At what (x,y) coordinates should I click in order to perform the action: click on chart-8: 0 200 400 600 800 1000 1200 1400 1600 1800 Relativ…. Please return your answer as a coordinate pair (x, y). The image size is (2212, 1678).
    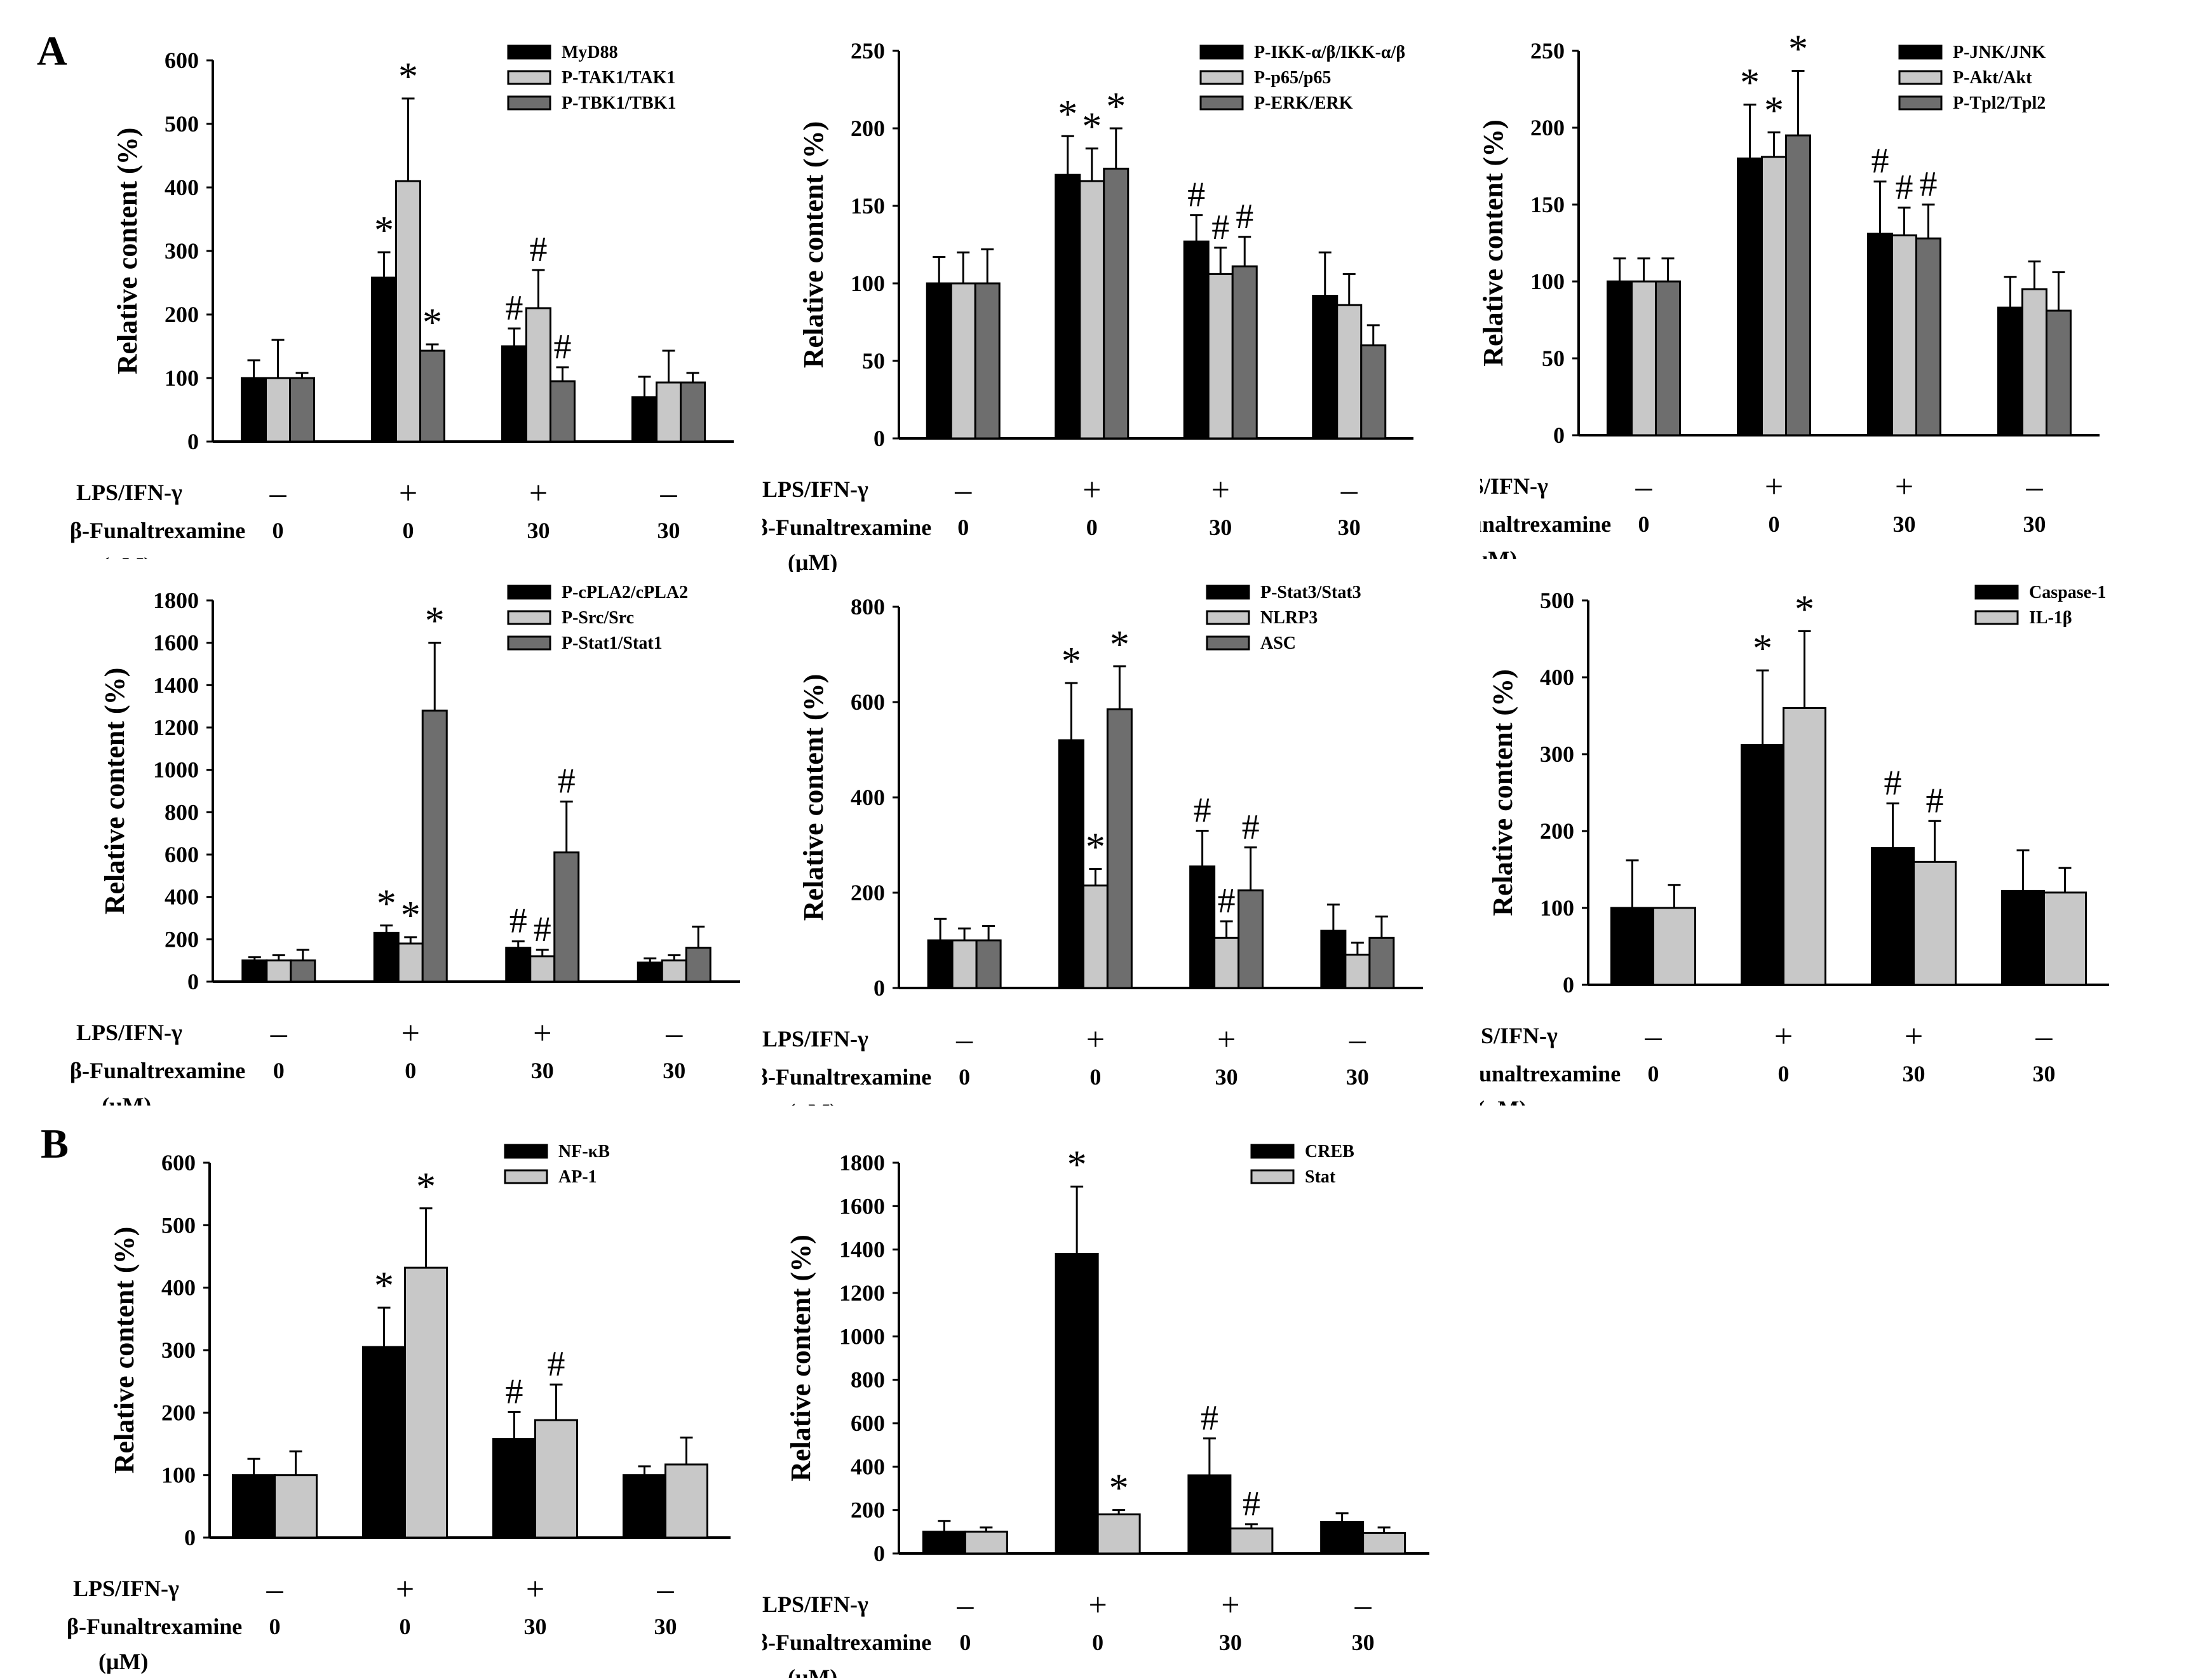
    Looking at the image, I should click on (1095, 1410).